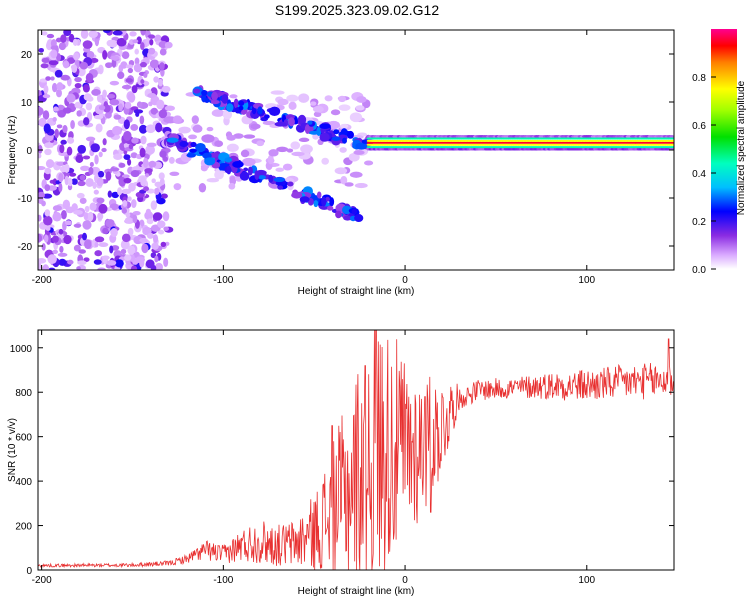  I want to click on y-tick-label: -20, so click(25, 247).